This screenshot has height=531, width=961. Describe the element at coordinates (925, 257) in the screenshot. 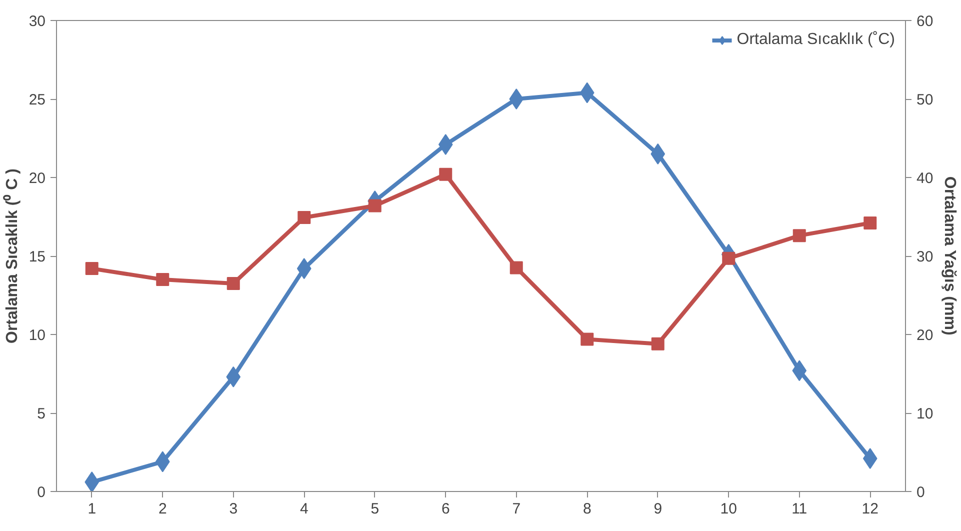

I see `y2-tick-label: 30` at that location.